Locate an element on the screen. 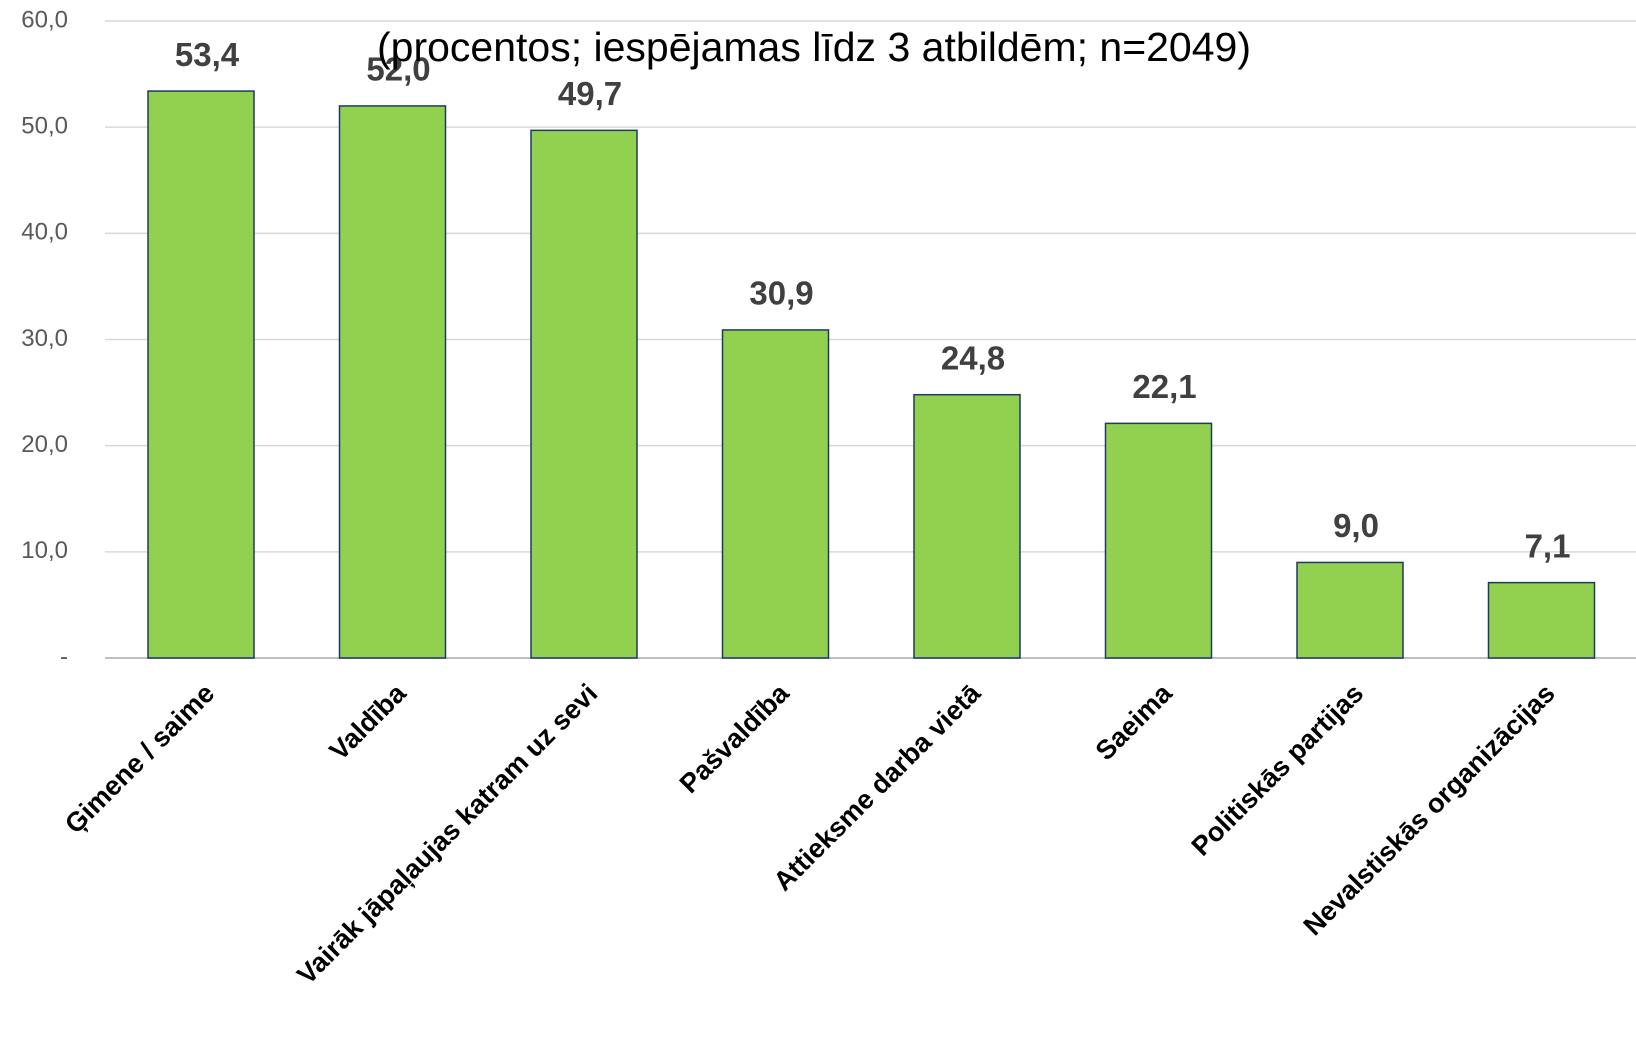 The image size is (1636, 1049). value-label: 52,0 is located at coordinates (398, 69).